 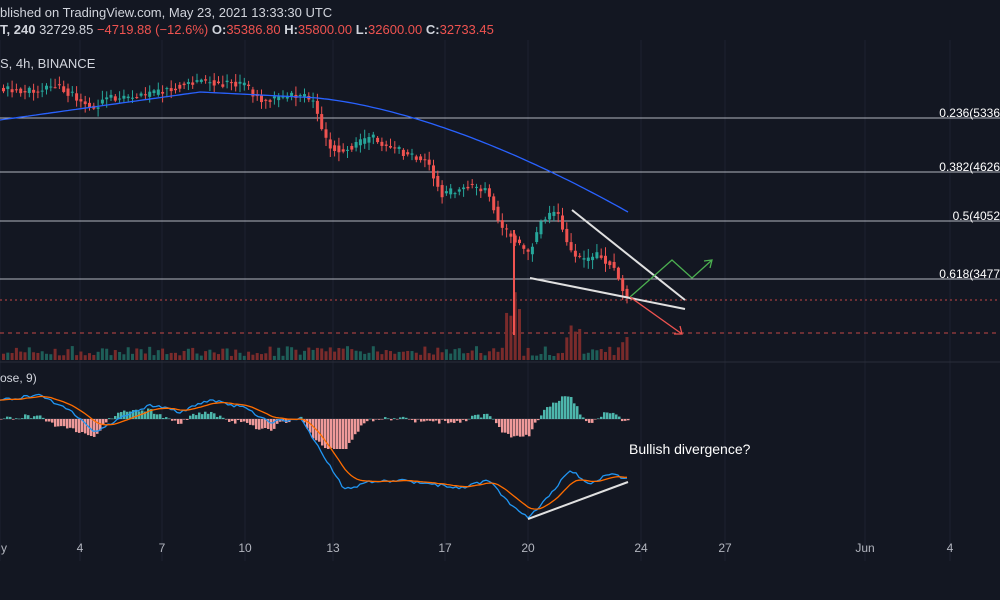 I want to click on x-tick-label: 7, so click(x=162, y=548).